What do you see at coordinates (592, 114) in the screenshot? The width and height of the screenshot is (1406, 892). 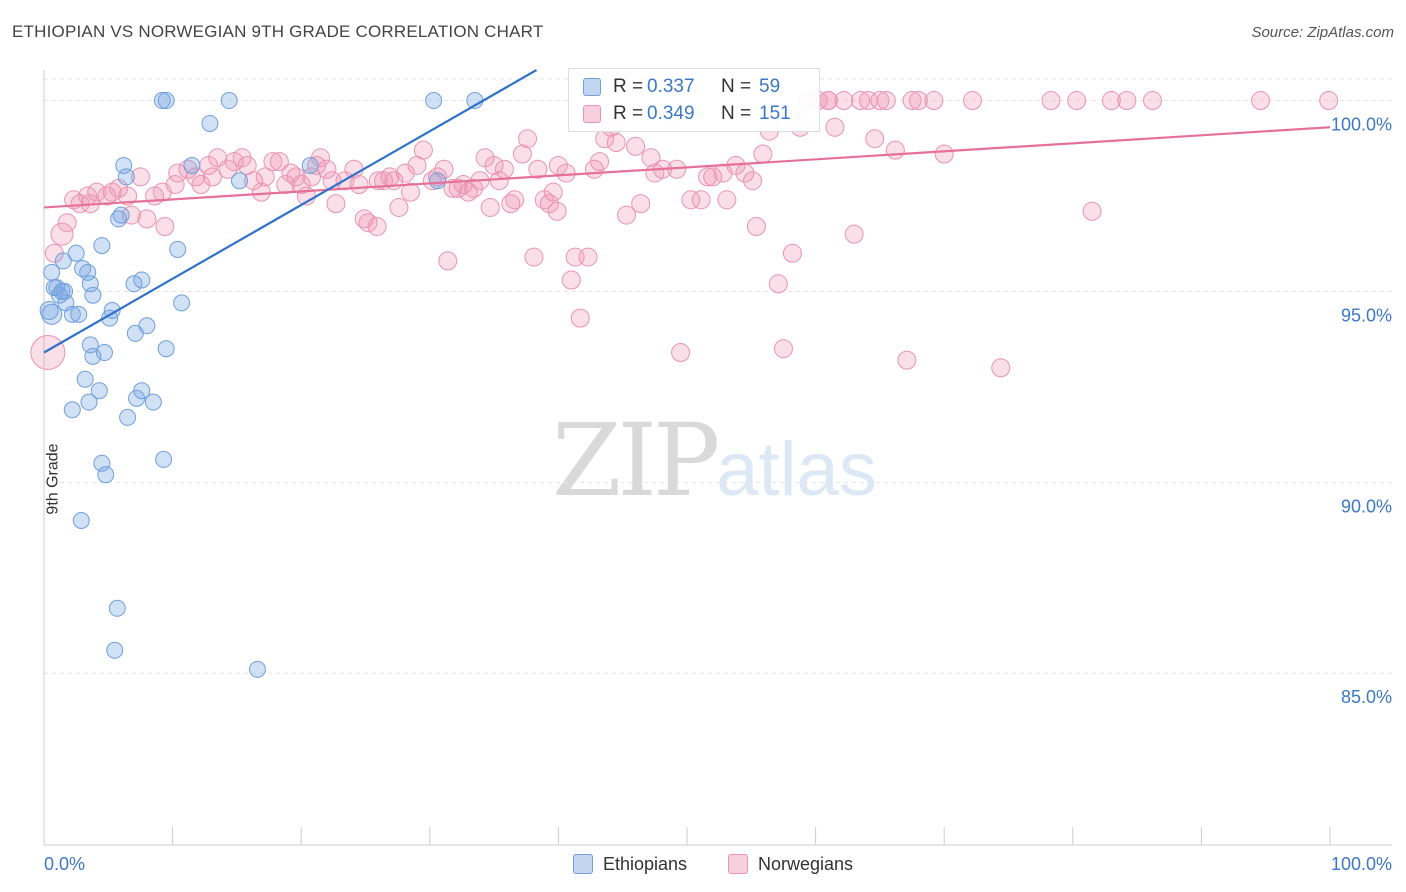 I see `legend-swatch-pink` at bounding box center [592, 114].